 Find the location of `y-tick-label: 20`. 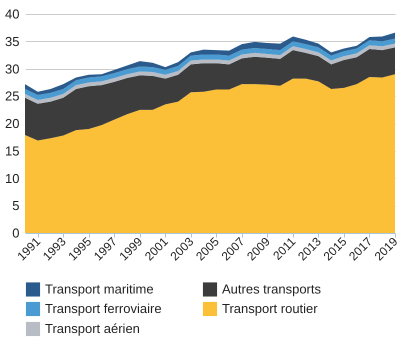

y-tick-label: 20 is located at coordinates (12, 123).